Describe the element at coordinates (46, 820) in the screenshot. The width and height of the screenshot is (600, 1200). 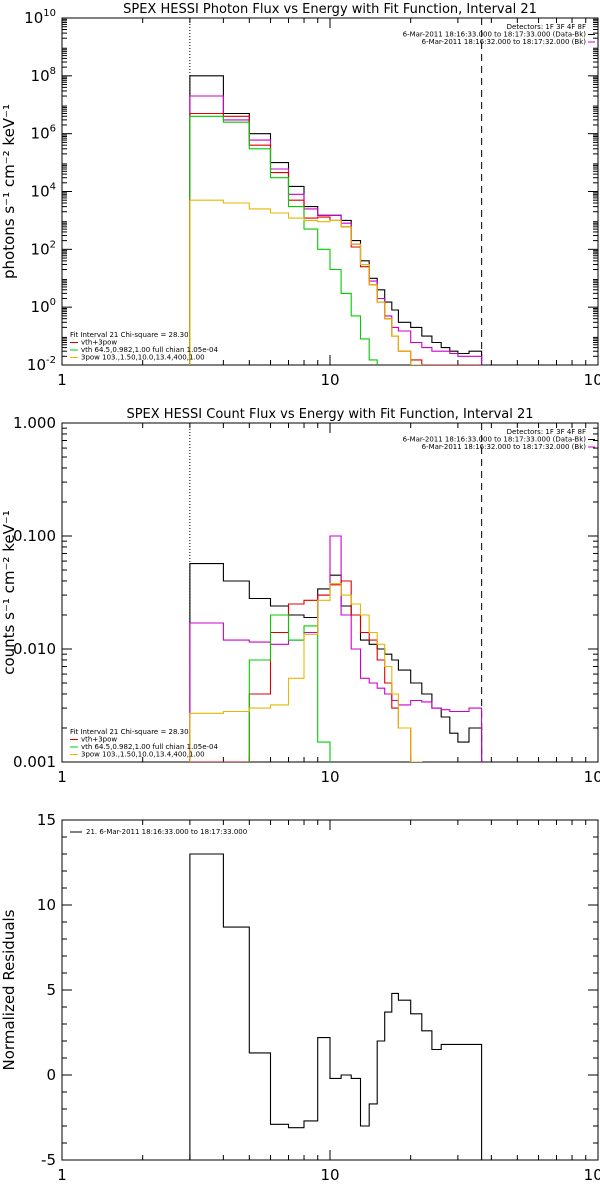
I see `y-tick-label: 15` at that location.